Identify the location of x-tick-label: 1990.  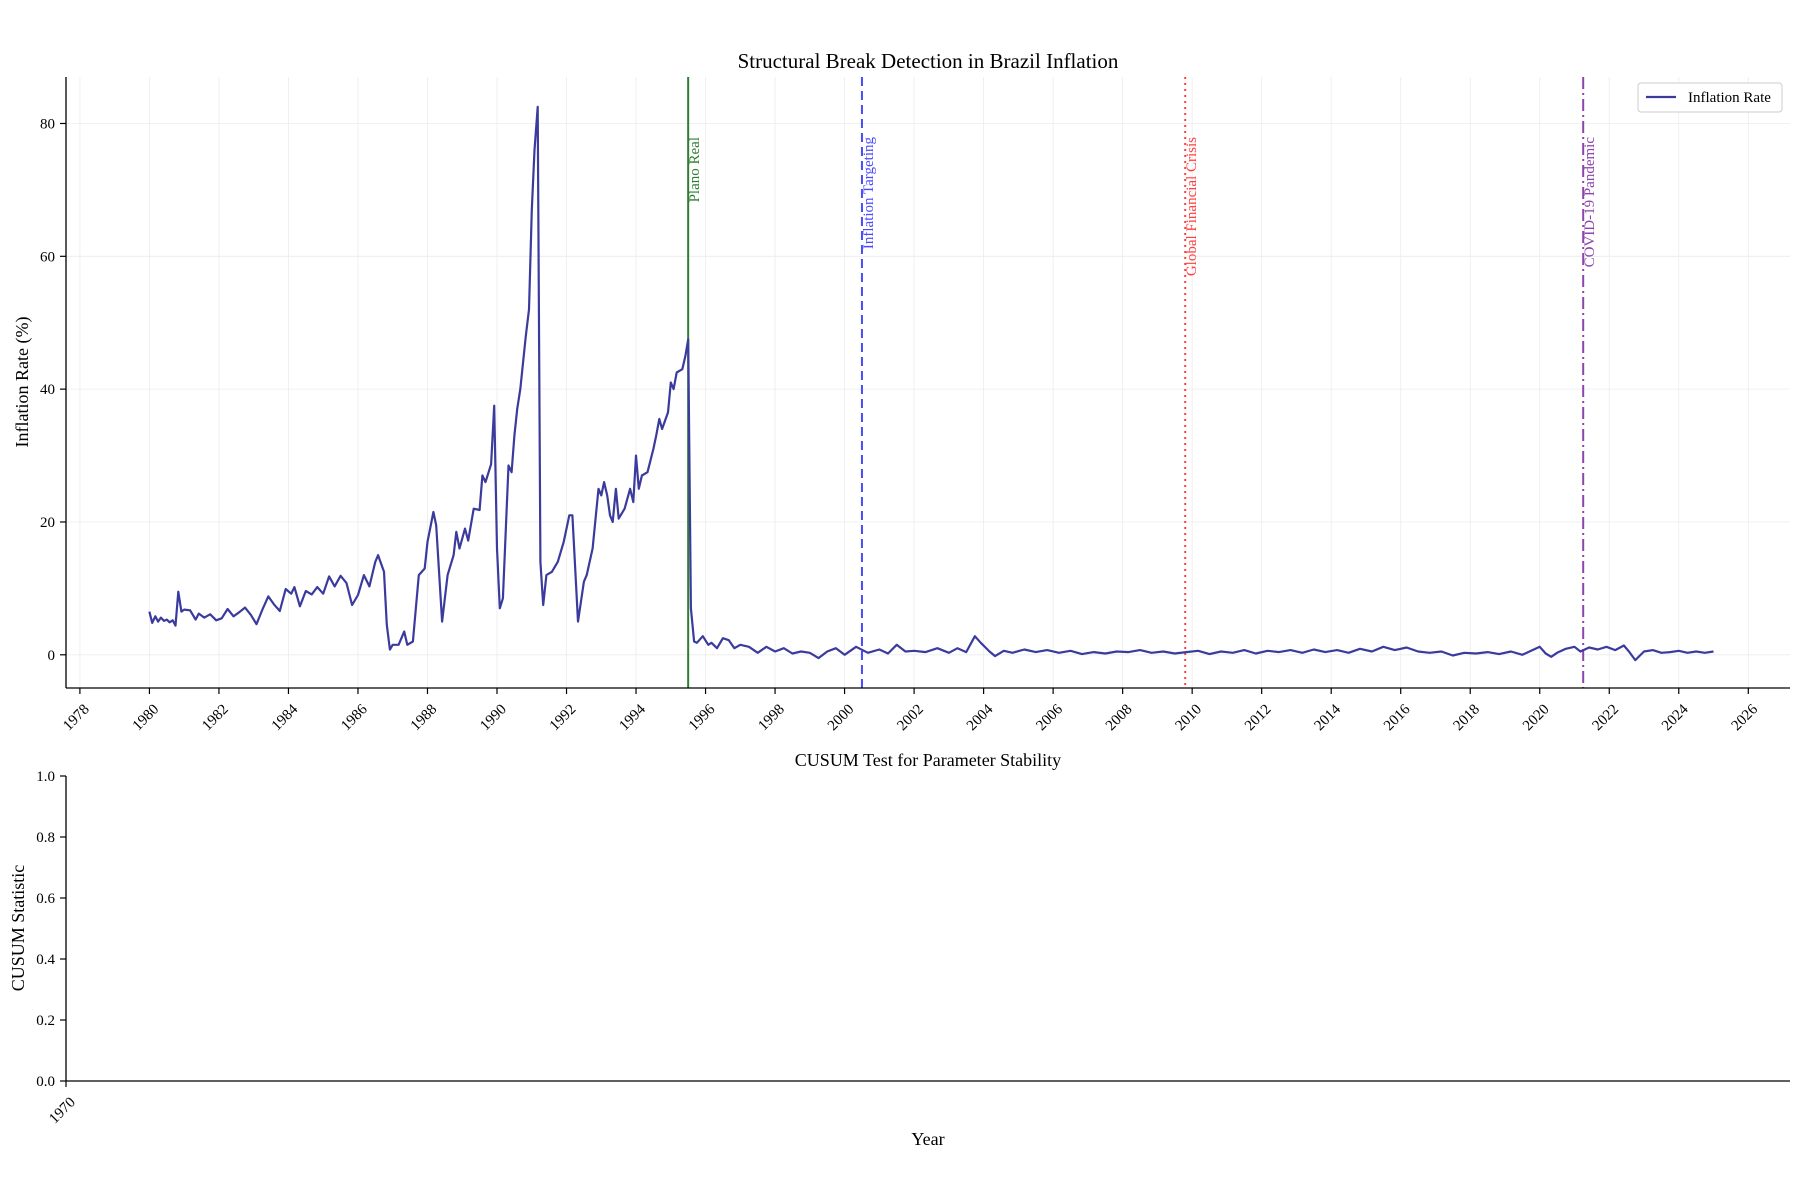
(493, 718).